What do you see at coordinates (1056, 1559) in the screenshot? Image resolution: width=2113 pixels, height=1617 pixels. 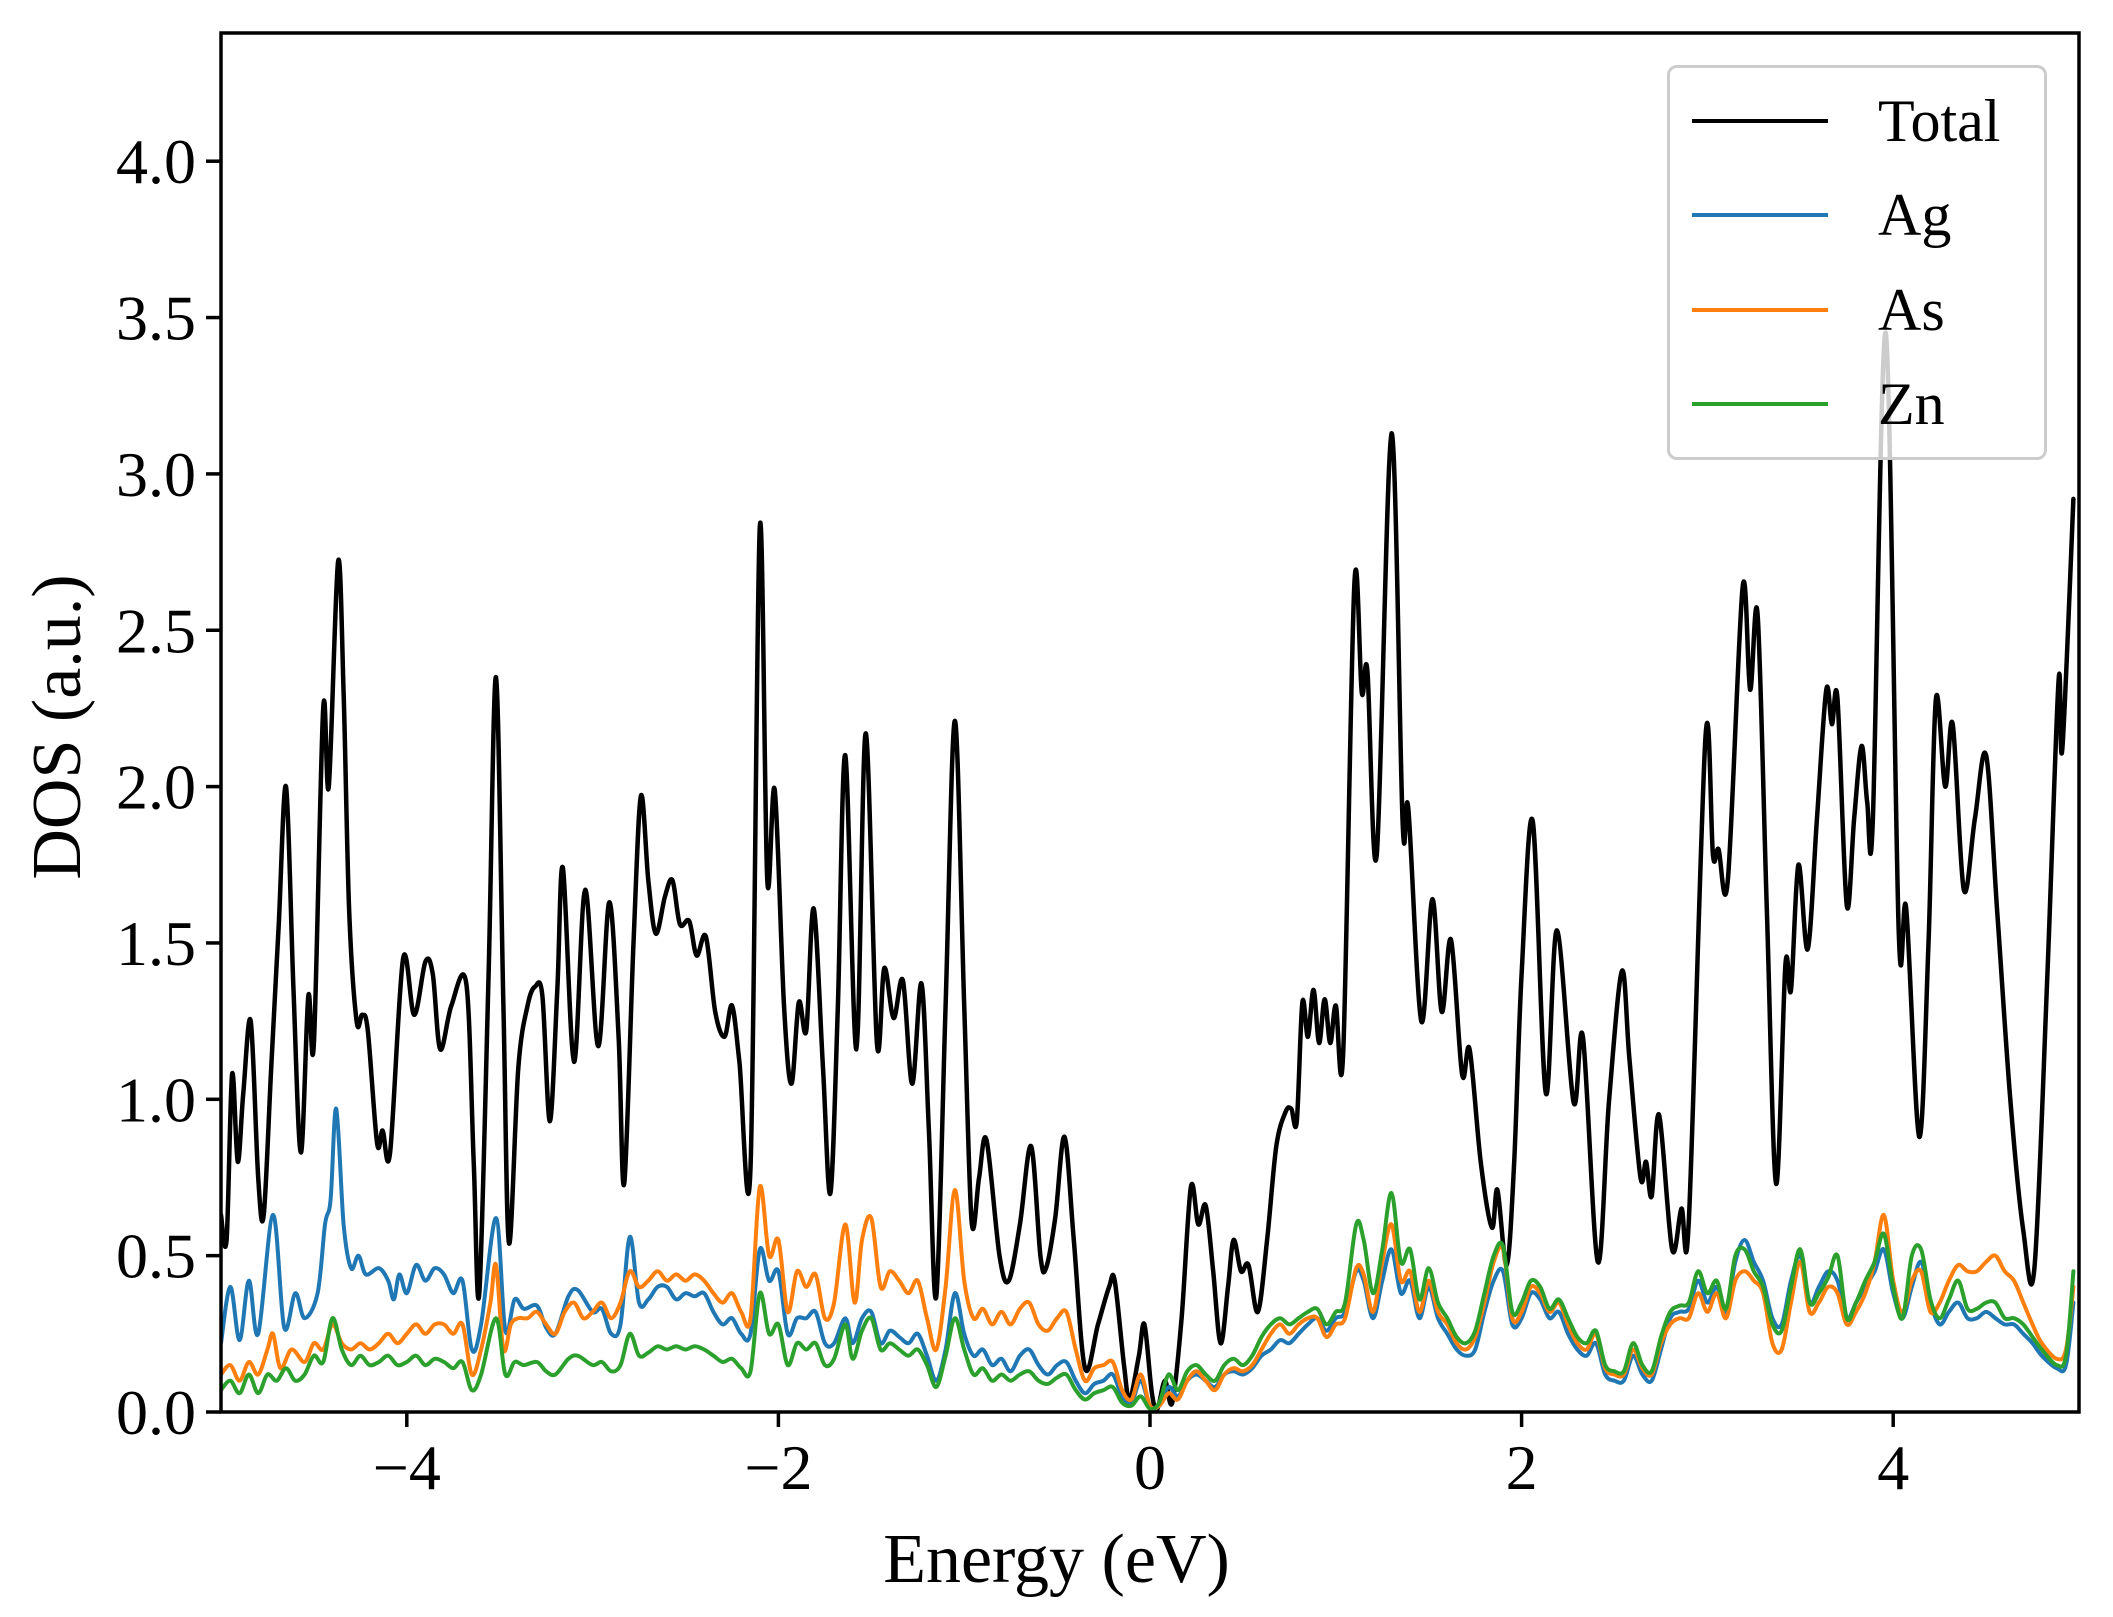 I see `x-axis-label: Energy (eV)` at bounding box center [1056, 1559].